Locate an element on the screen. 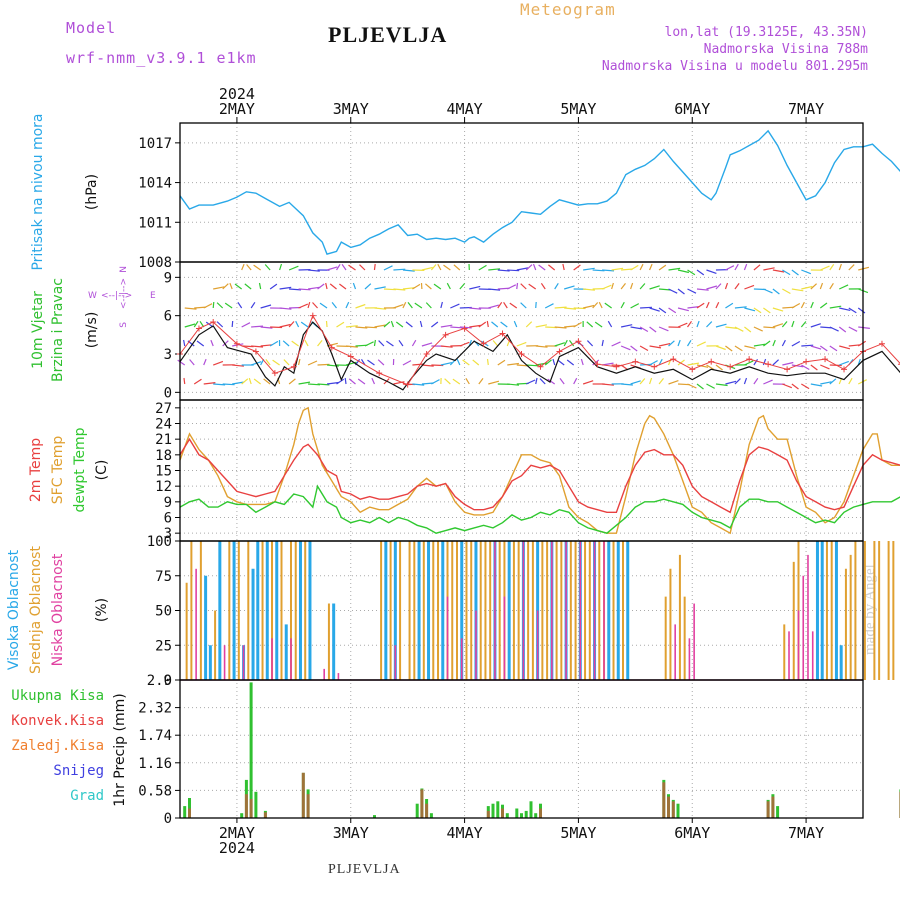 This screenshot has width=900, height=900. precip-legend-item: Grad is located at coordinates (87, 796).